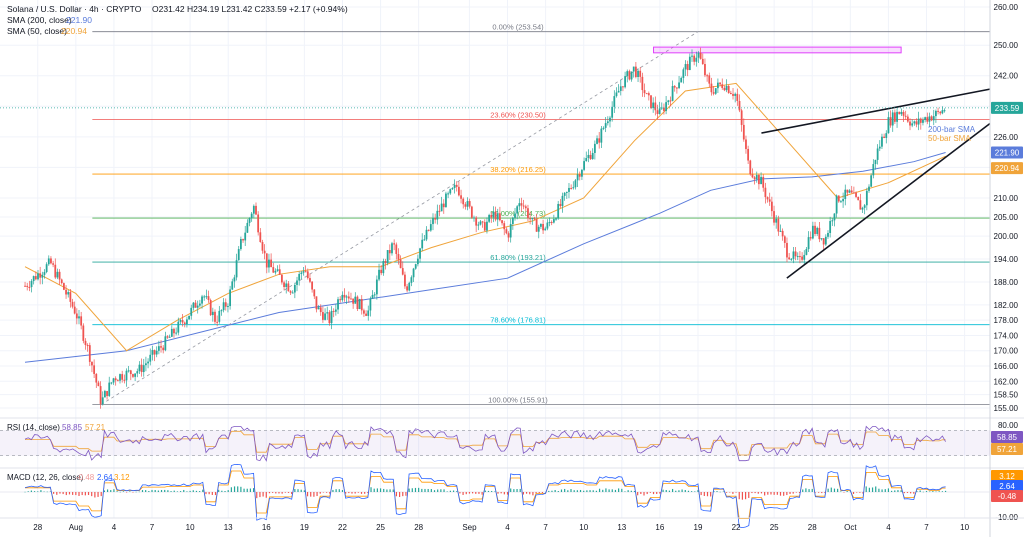  What do you see at coordinates (1006, 259) in the screenshot?
I see `price-tick-label: 194.00` at bounding box center [1006, 259].